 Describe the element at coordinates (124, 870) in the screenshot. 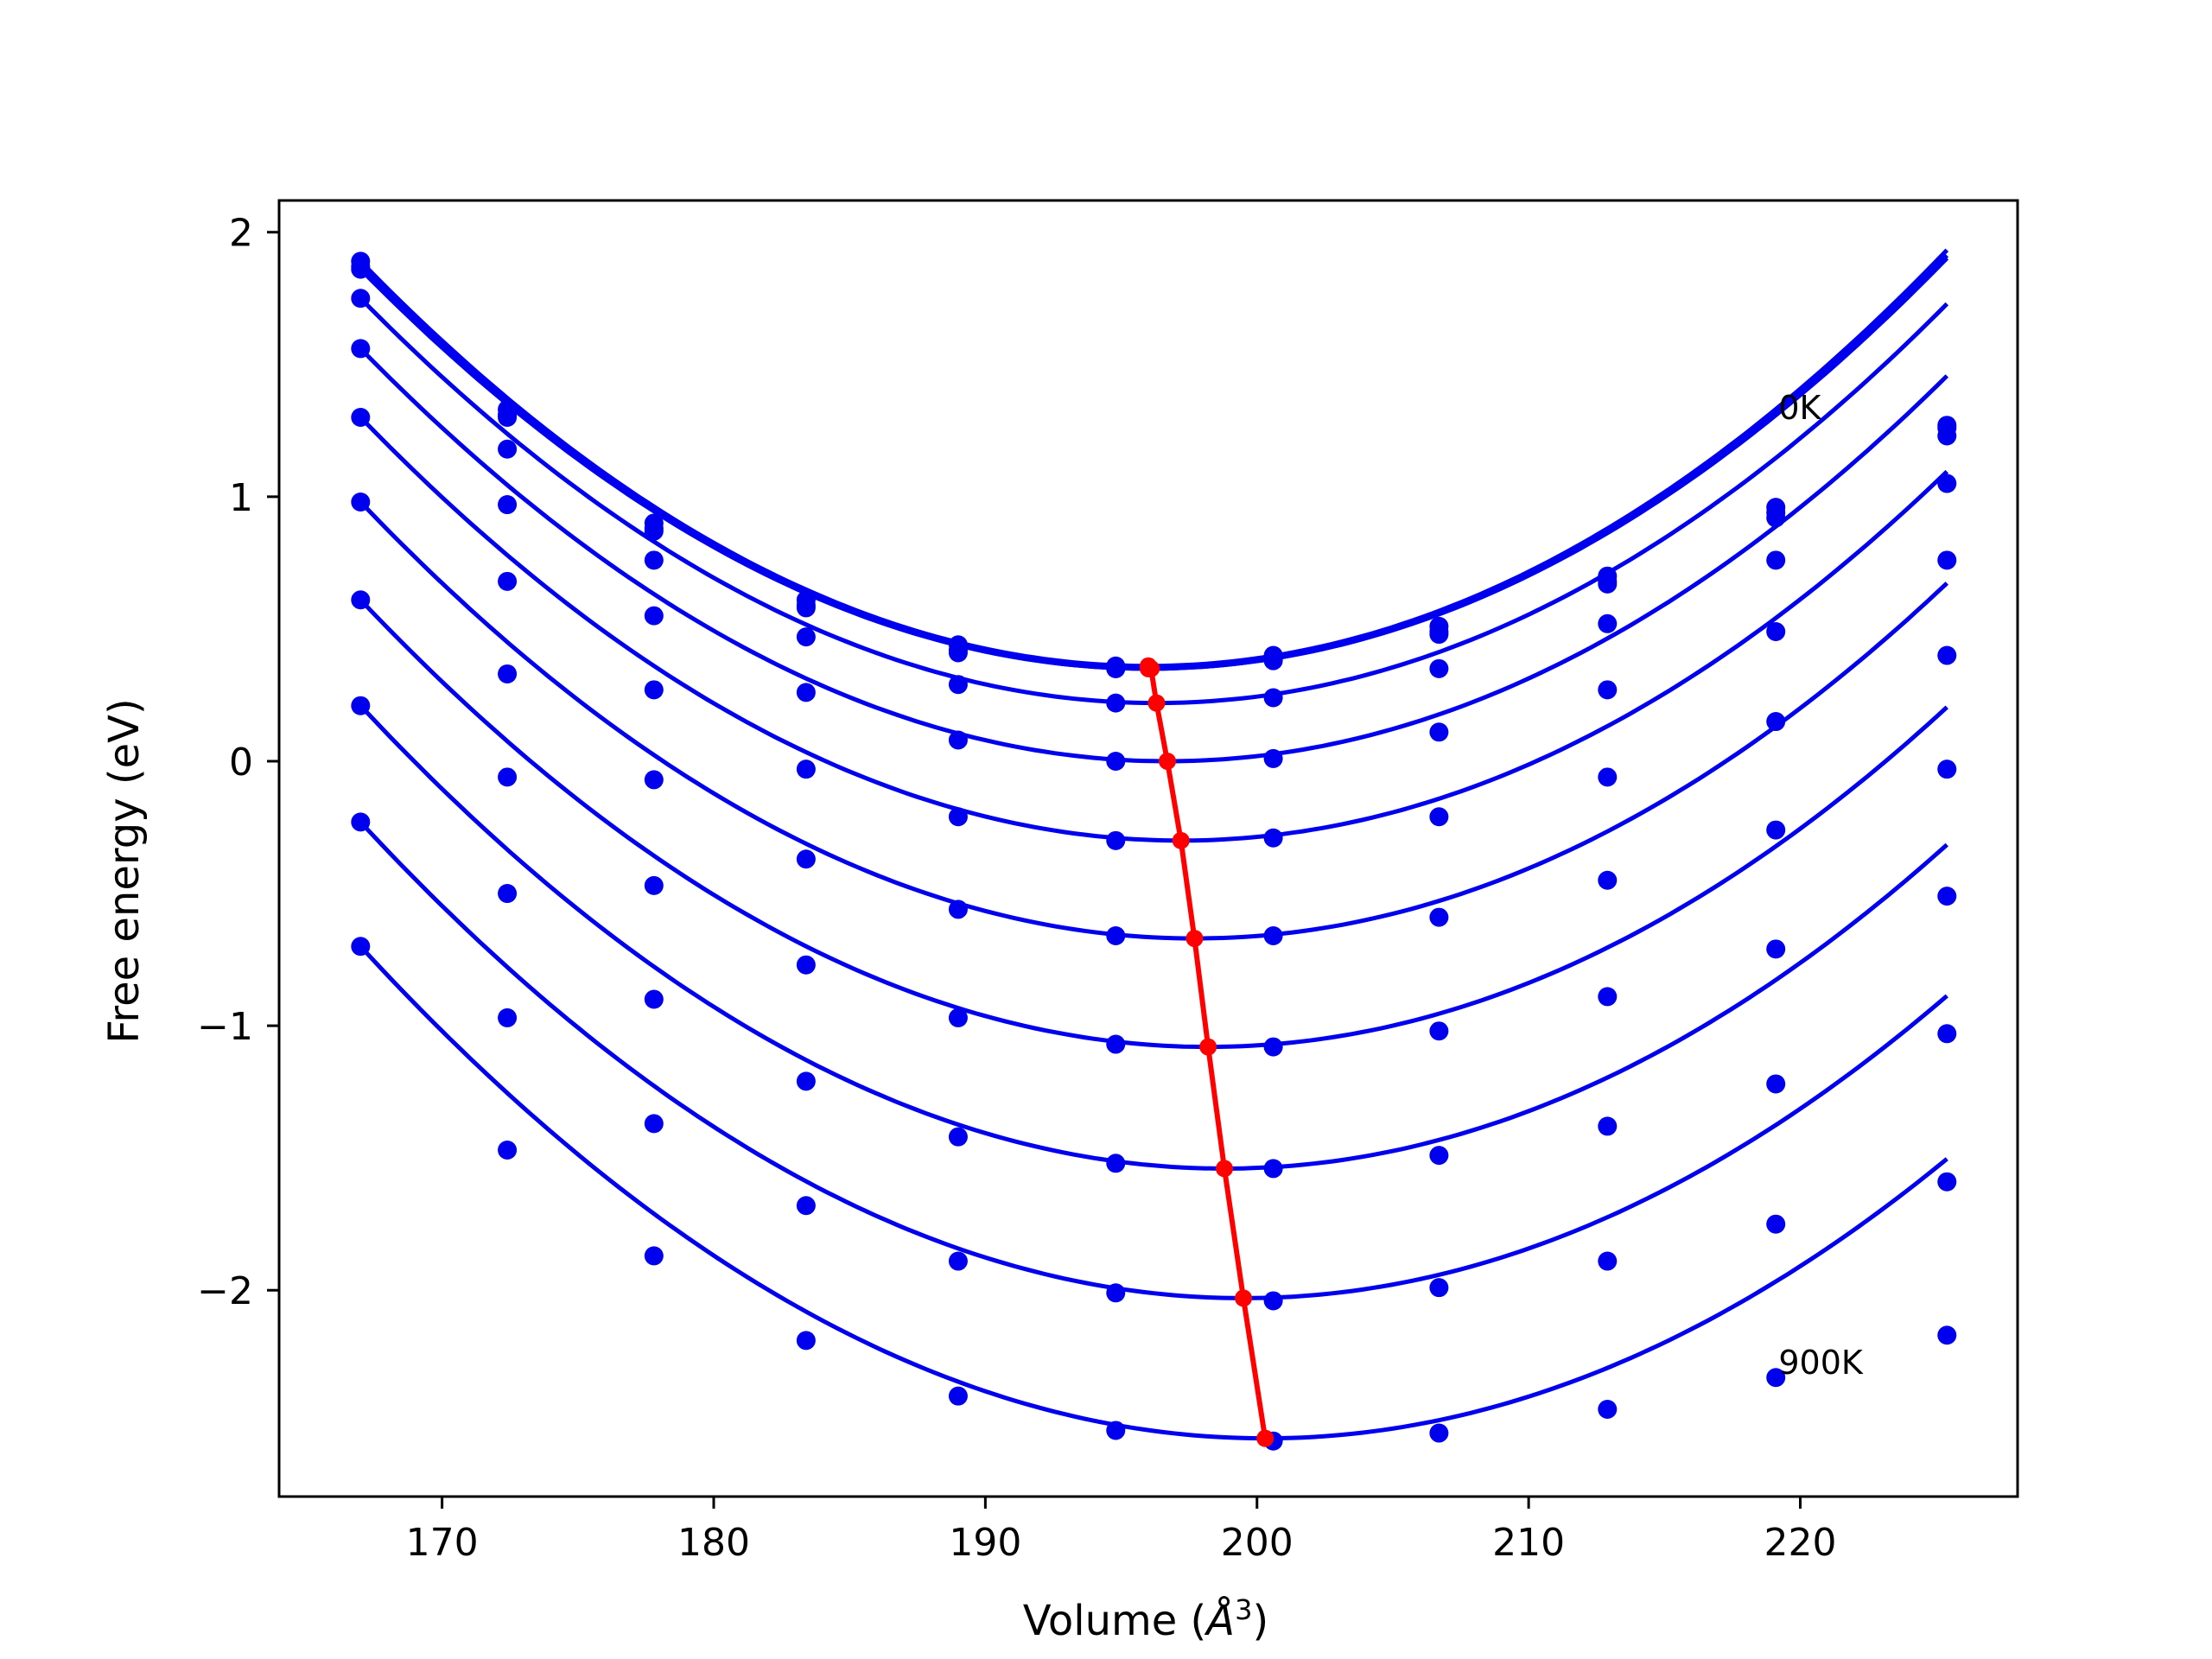

I see `y-axis-label: Free energy (eV)` at that location.